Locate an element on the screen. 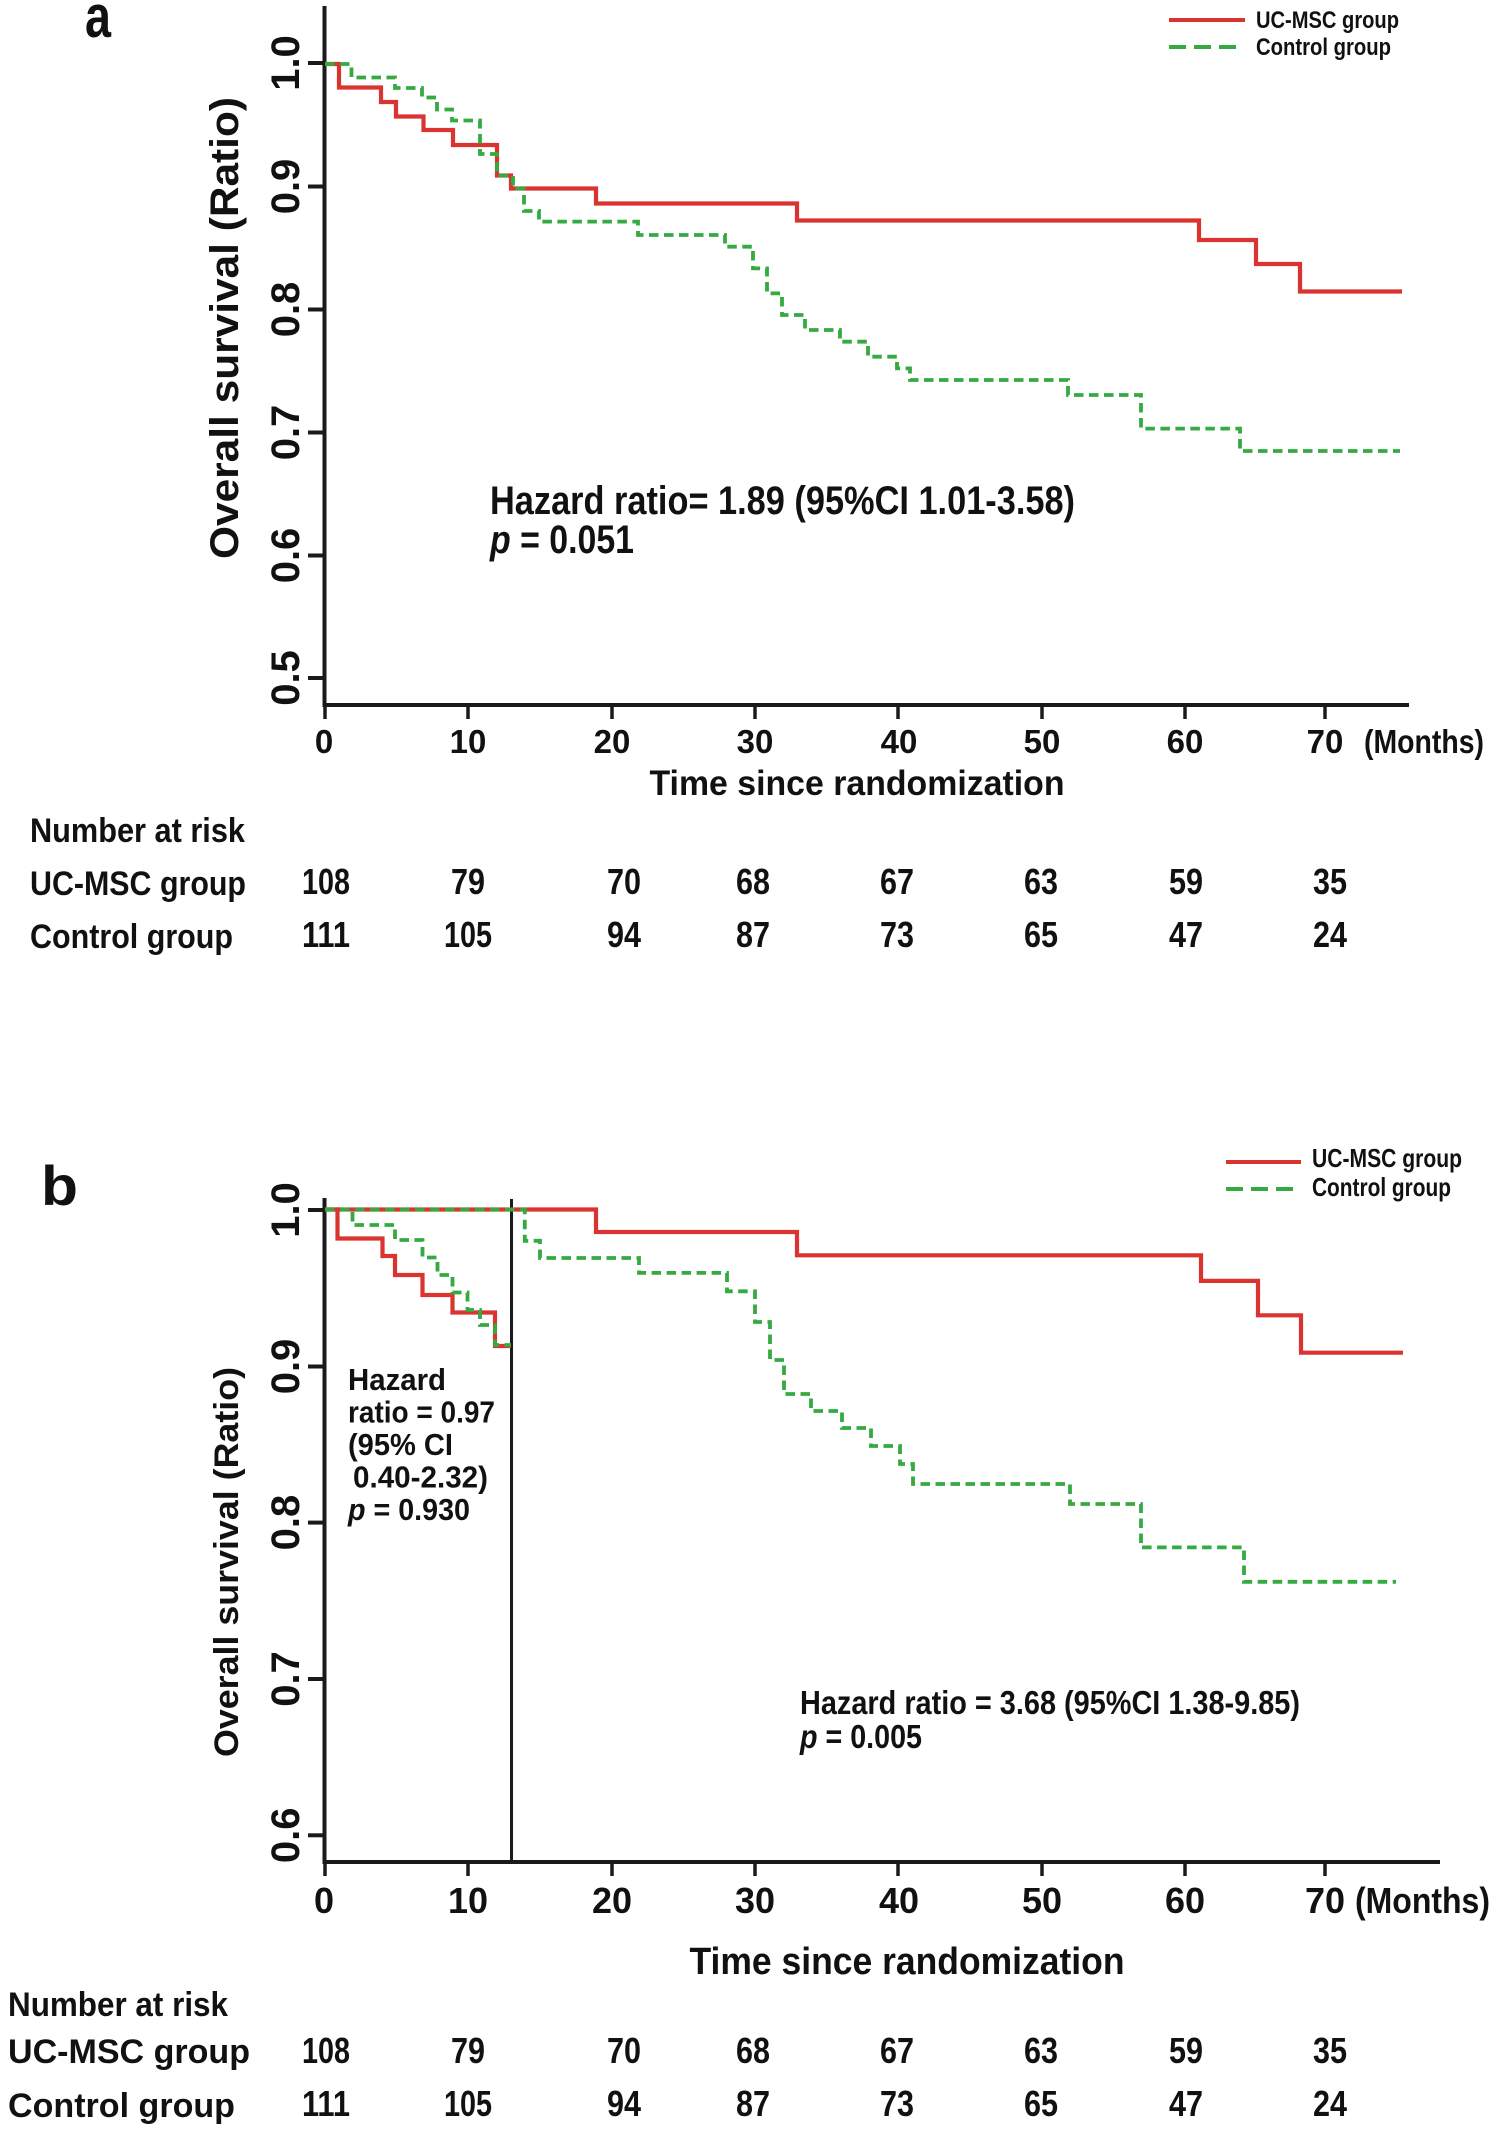 This screenshot has width=1499, height=2136. svg-text:Hazard ratio= 1.89 (95%CI 1.01: Hazard ratio= 1.89 (95%CI 1.01-3.58) is located at coordinates (782, 501).